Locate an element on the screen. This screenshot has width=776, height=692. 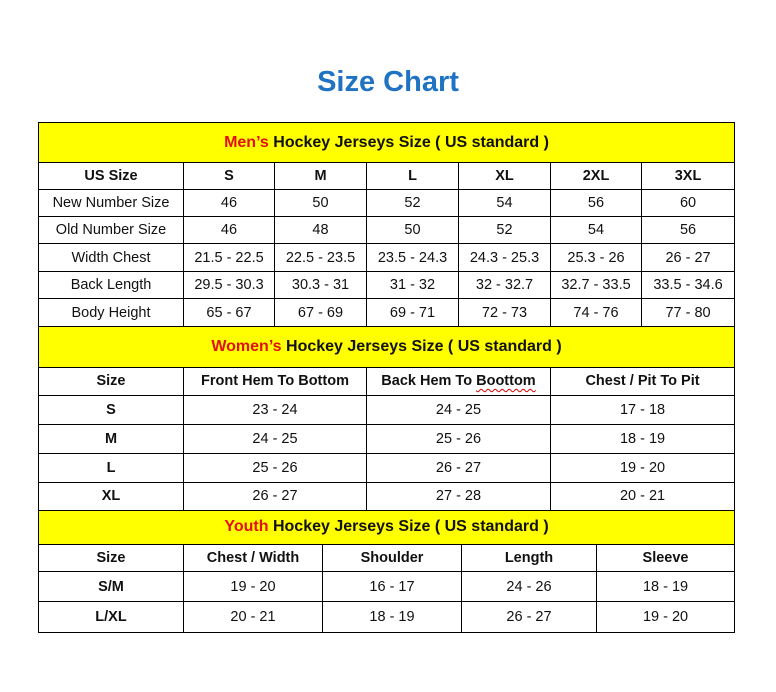
men-heading-highlight: Men’s is located at coordinates (246, 142).